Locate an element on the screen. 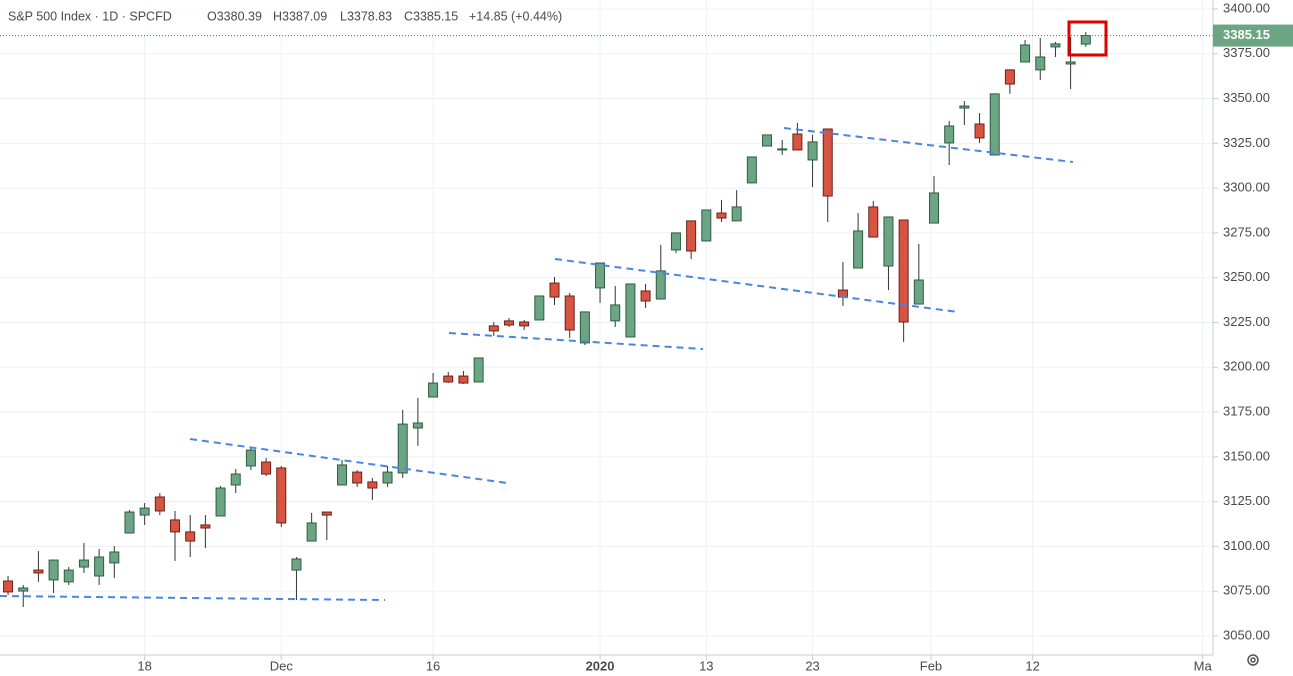  ohlc-close: C3385.15 is located at coordinates (431, 16).